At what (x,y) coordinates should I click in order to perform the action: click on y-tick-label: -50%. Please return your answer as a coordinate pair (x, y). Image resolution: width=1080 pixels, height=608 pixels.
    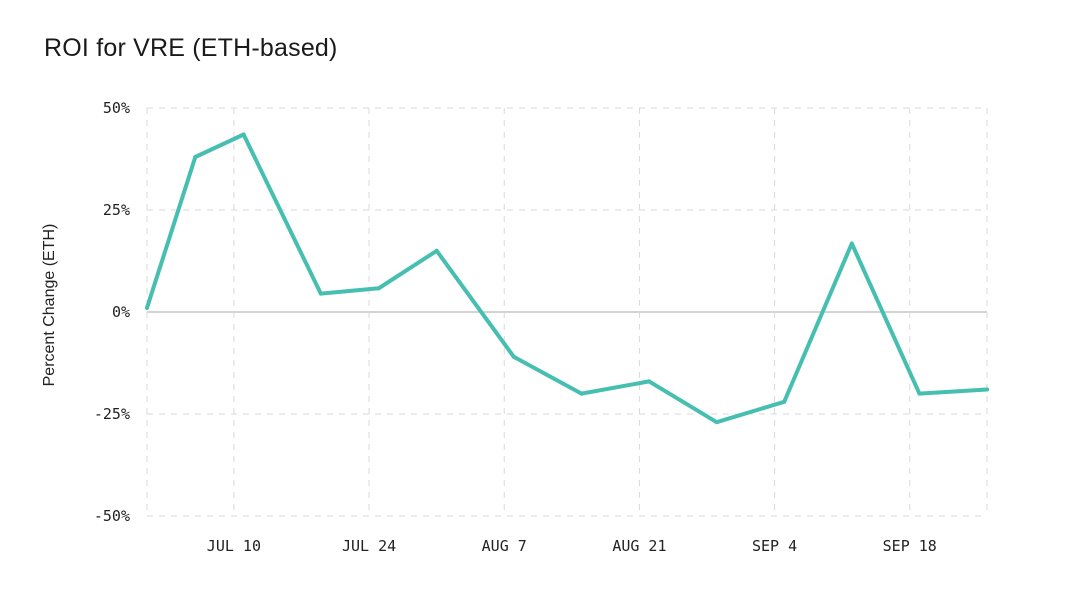
    Looking at the image, I should click on (112, 516).